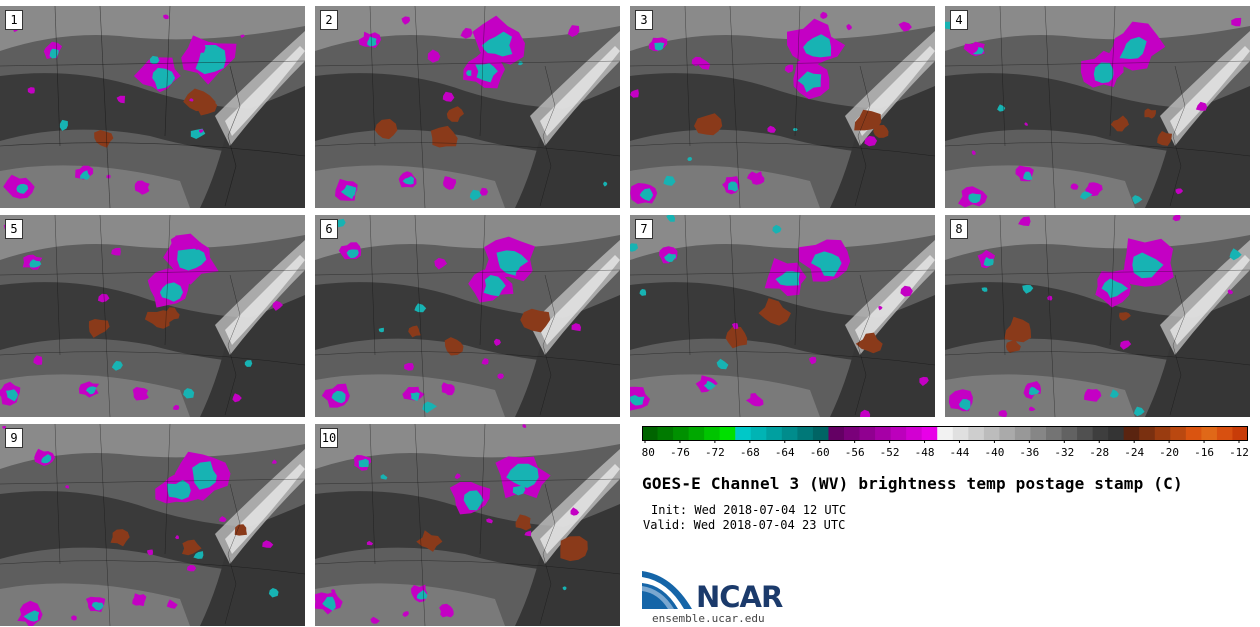  I want to click on colorbar-tick-label: -32, so click(1064, 452).